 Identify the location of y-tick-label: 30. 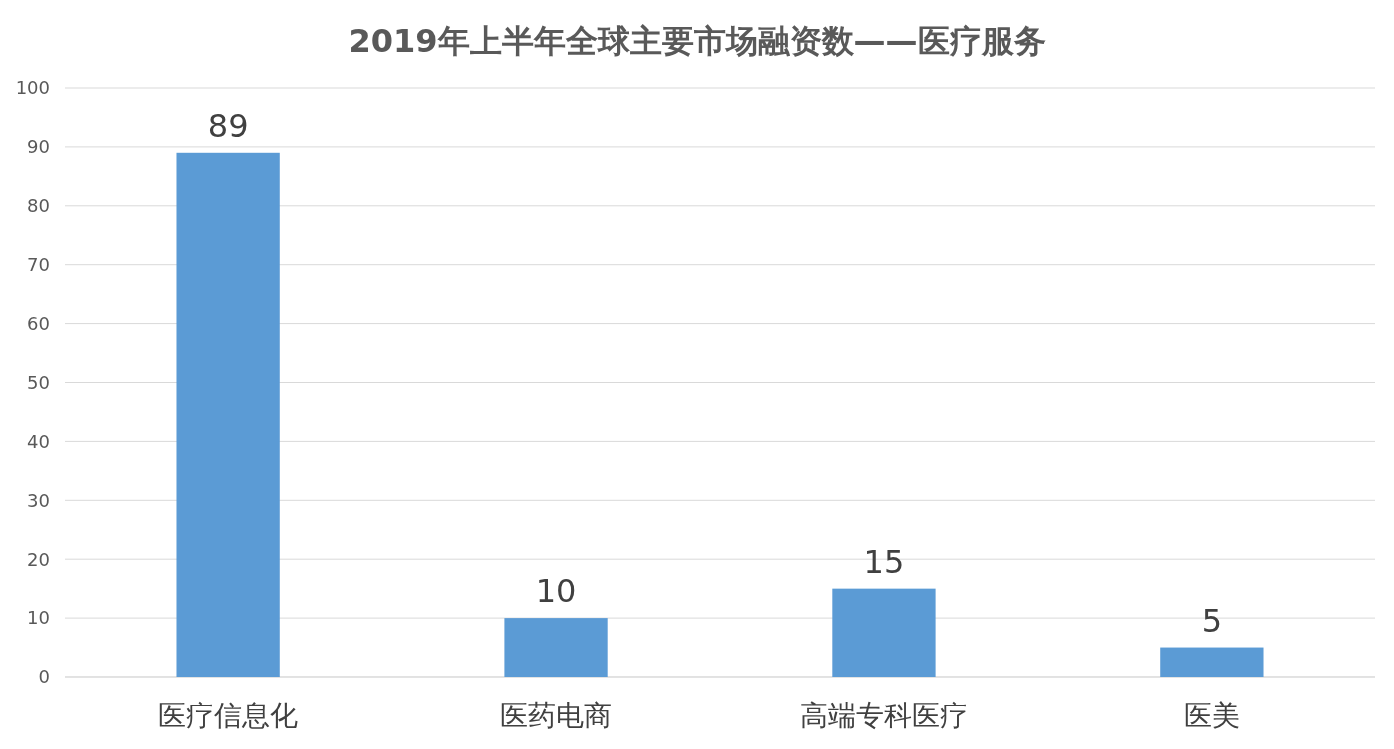
(38, 500).